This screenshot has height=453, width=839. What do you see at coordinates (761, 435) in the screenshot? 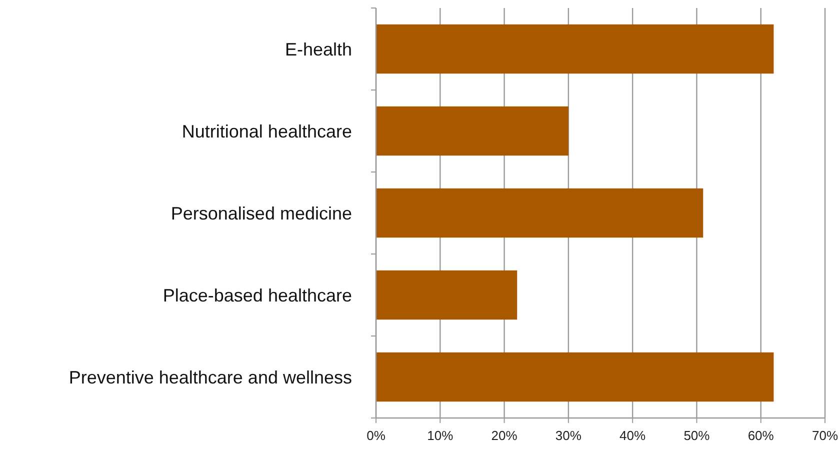
I see `x-tick-label: 60%` at bounding box center [761, 435].